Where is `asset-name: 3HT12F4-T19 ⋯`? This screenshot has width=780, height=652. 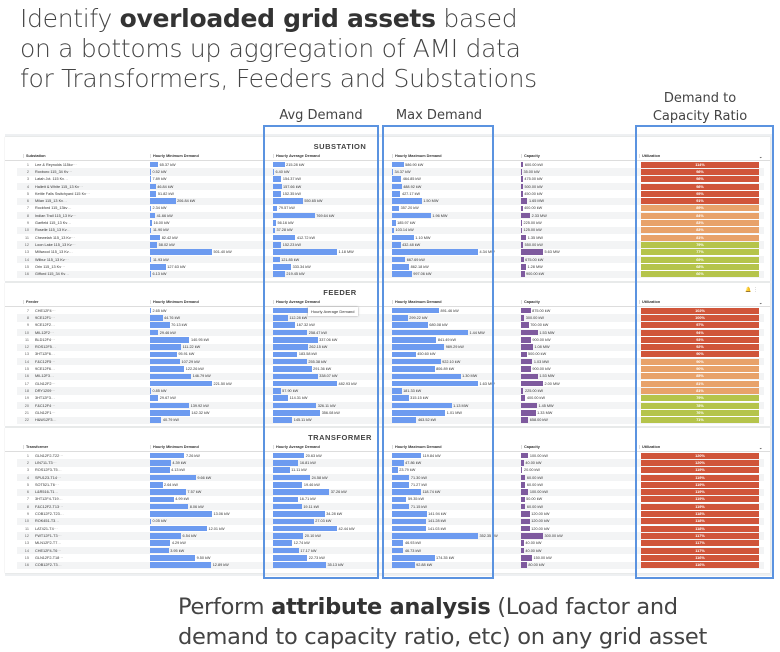
asset-name: 3HT12F4-T19 ⋯ is located at coordinates (48, 499).